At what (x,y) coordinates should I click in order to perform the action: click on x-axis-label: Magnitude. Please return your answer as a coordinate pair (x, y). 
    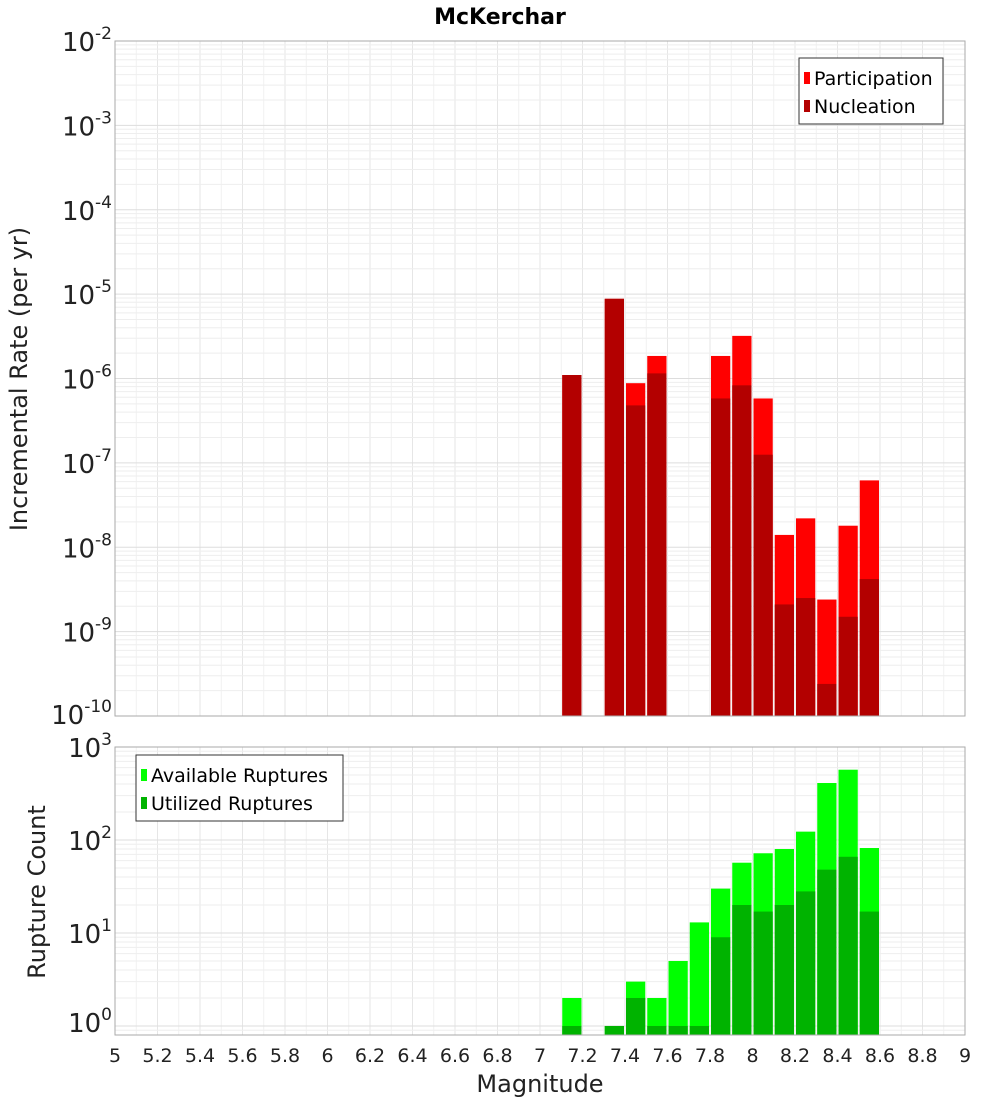
    Looking at the image, I should click on (539, 1084).